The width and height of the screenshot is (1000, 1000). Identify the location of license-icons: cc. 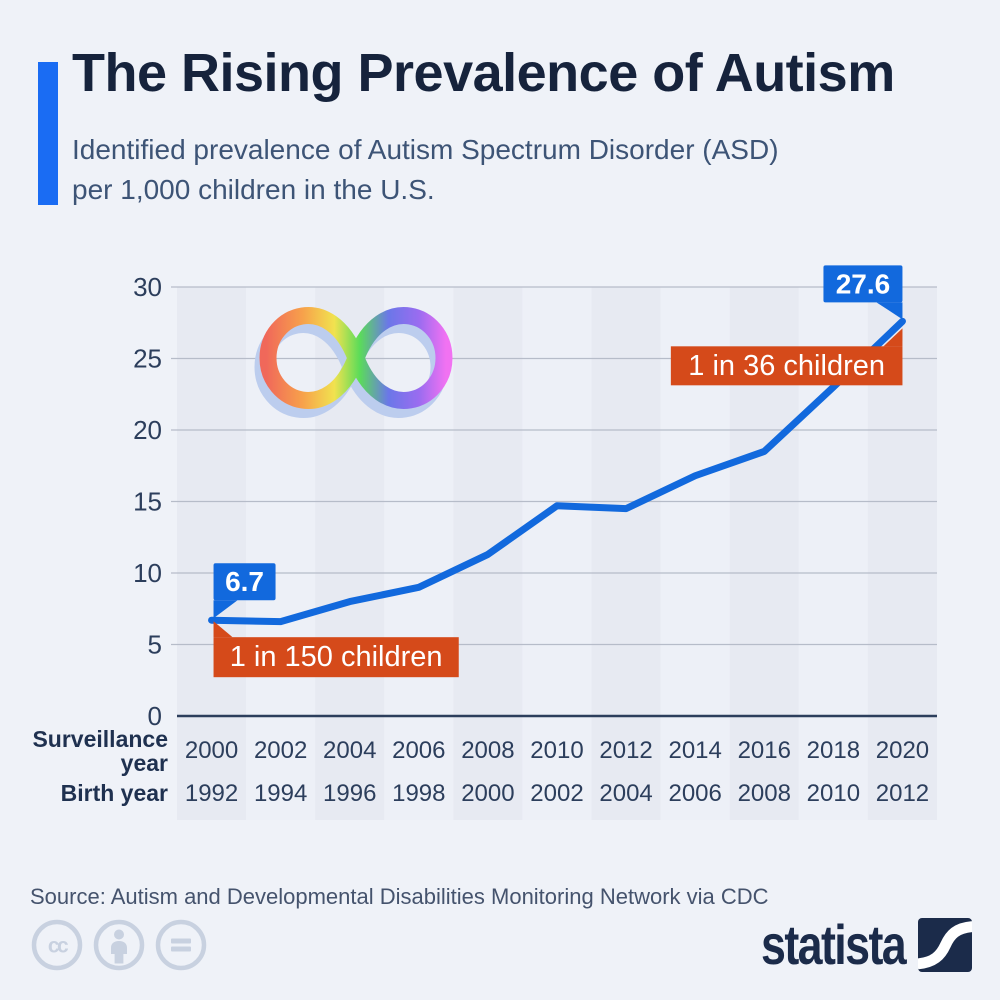
(119, 945).